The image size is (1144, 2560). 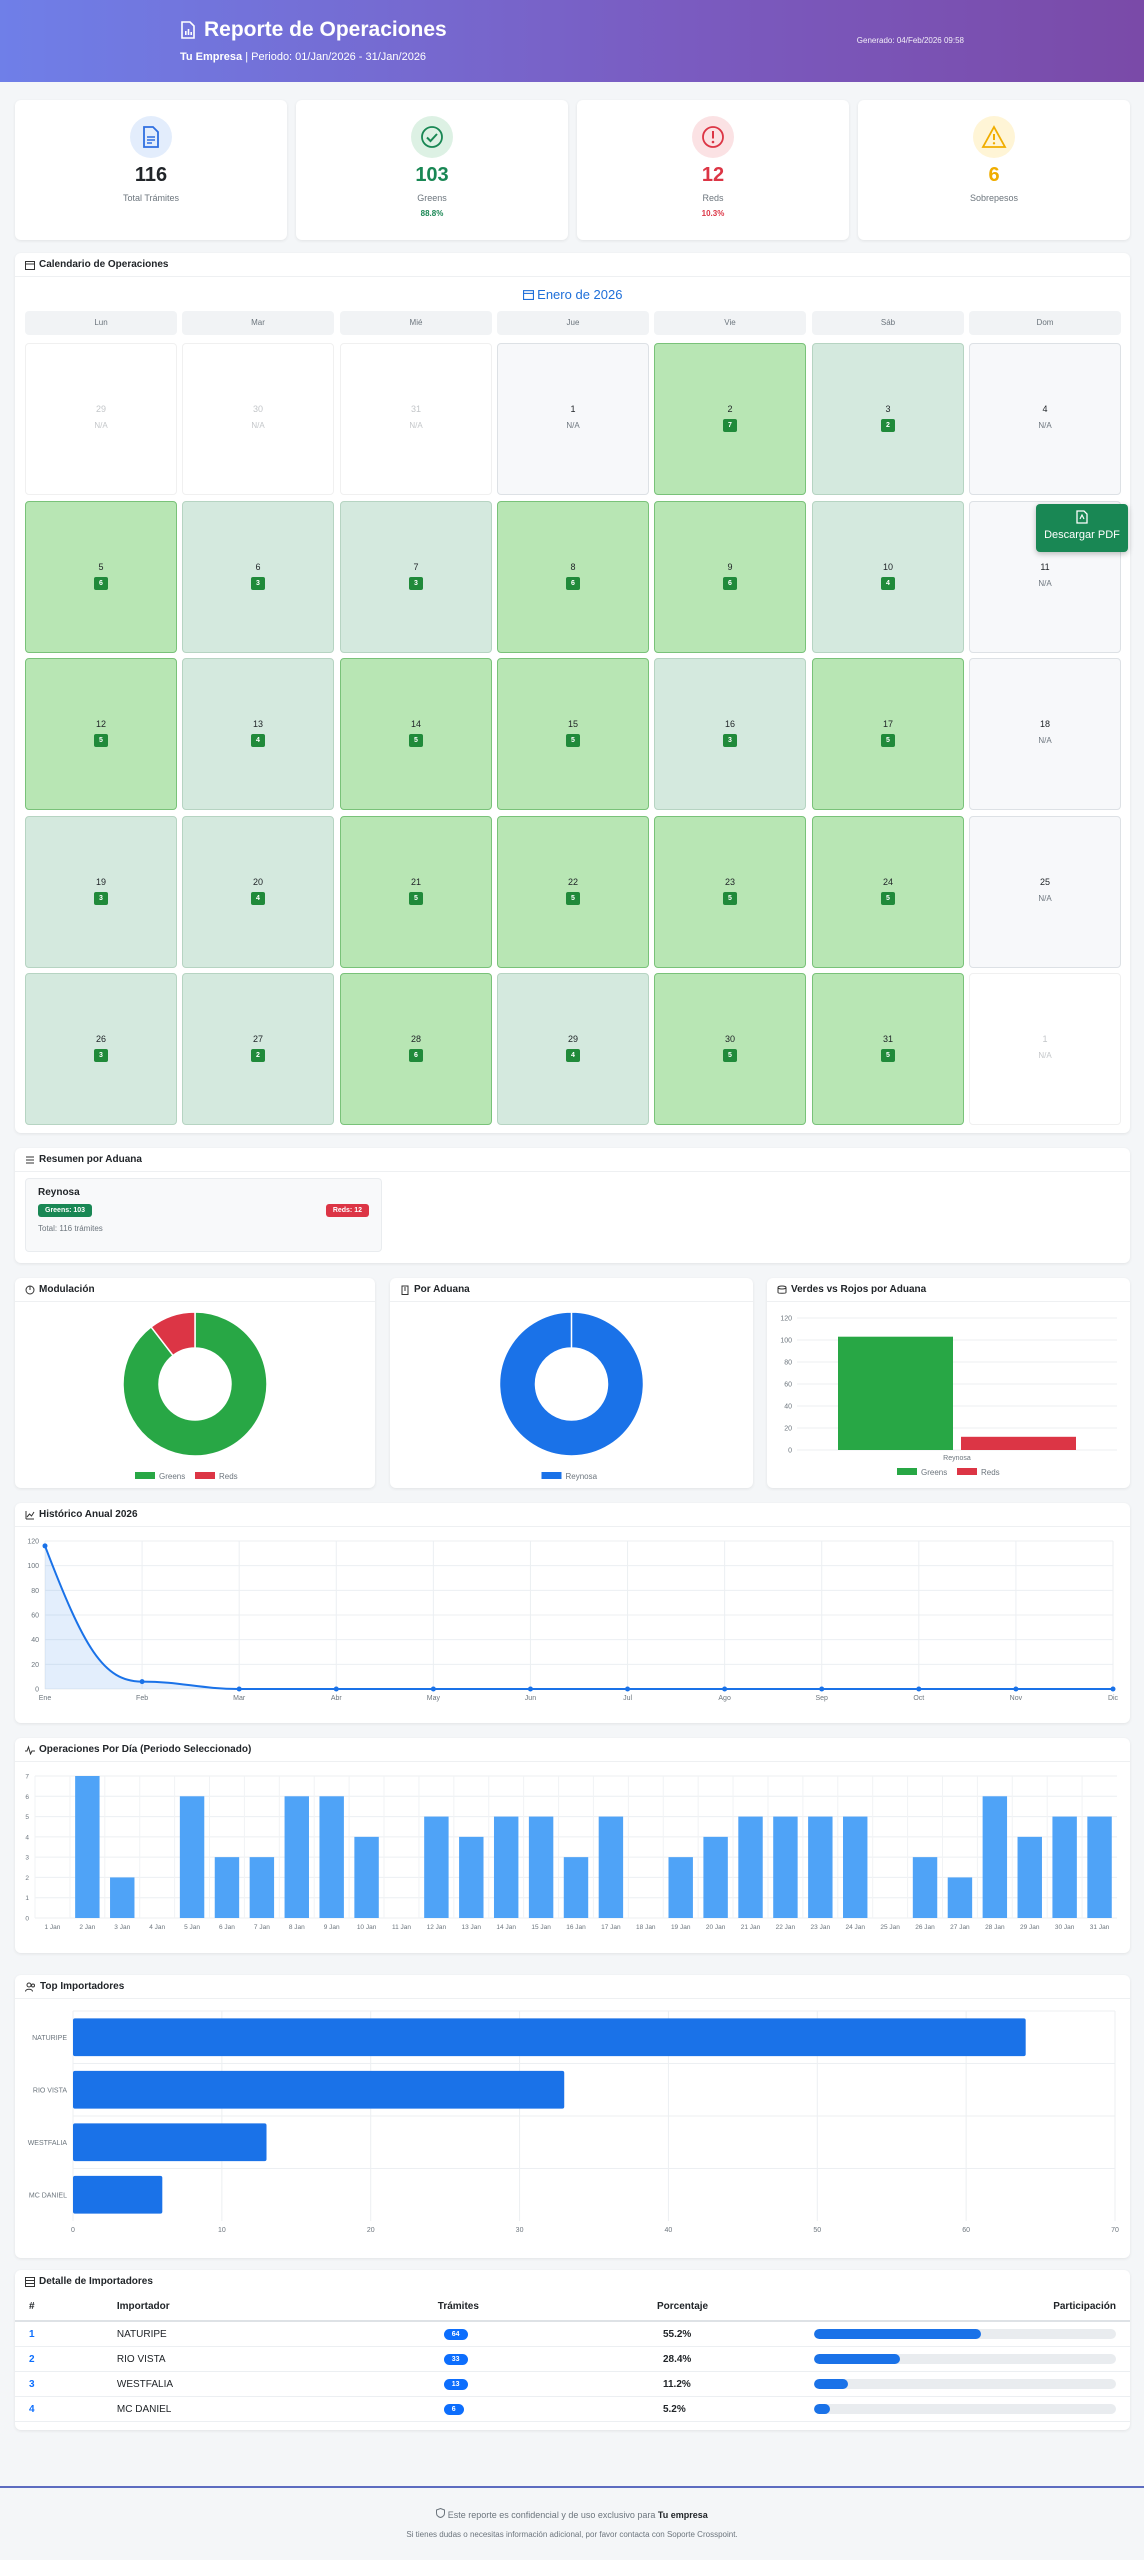 What do you see at coordinates (27, 1837) in the screenshot?
I see `y-tick-label: 4` at bounding box center [27, 1837].